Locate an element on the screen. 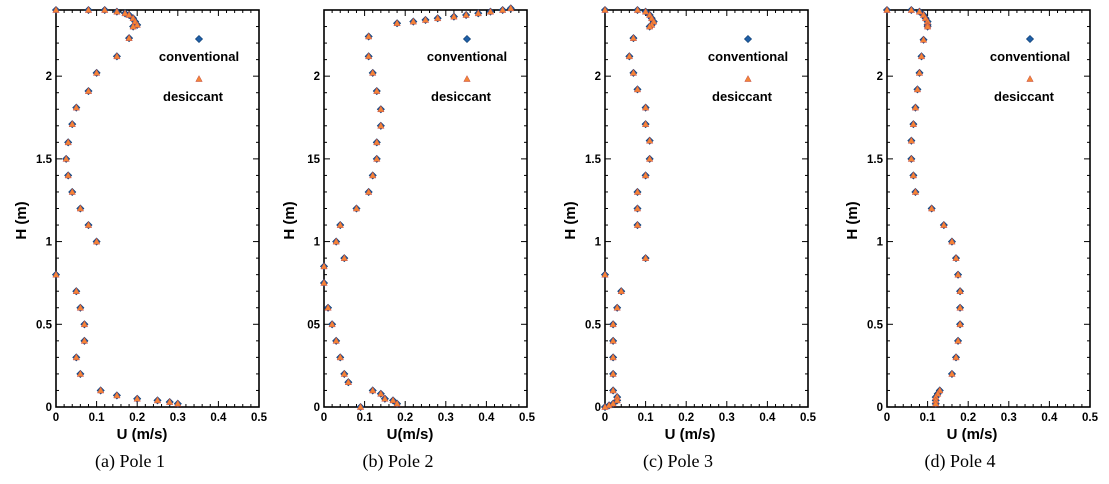  y-tick-label: 0.5 is located at coordinates (593, 325).